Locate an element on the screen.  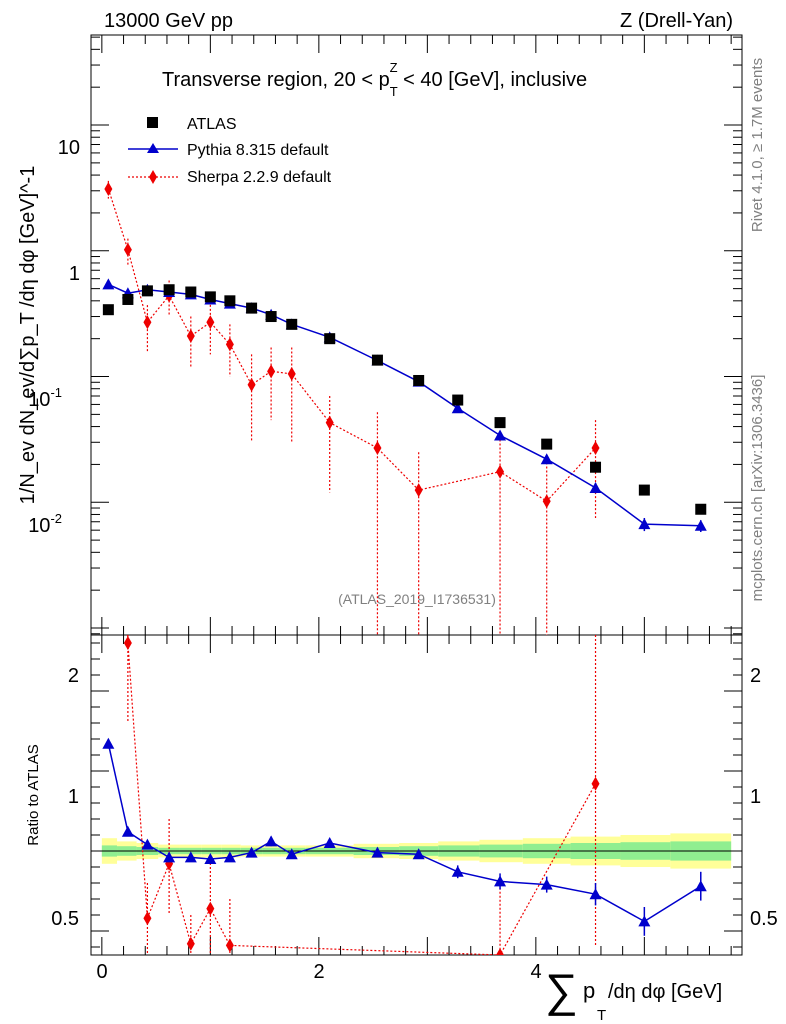
upper-tick-0p01-exp: -2 is located at coordinates (56, 518).